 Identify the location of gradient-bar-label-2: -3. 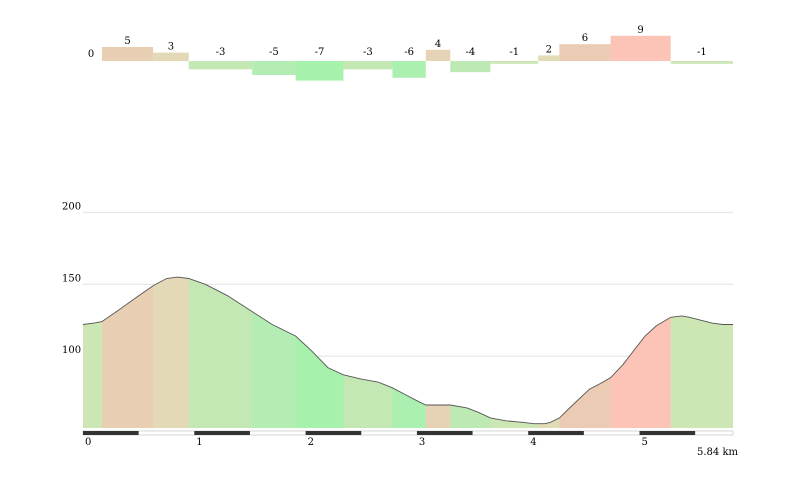
(221, 52).